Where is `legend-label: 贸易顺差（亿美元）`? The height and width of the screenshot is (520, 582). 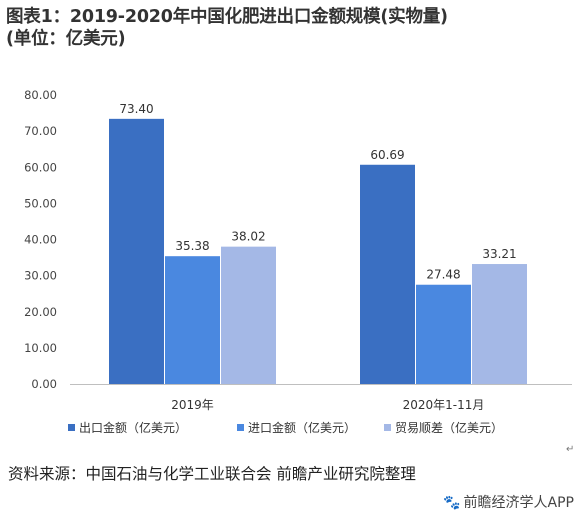
legend-label: 贸易顺差（亿美元） is located at coordinates (449, 427).